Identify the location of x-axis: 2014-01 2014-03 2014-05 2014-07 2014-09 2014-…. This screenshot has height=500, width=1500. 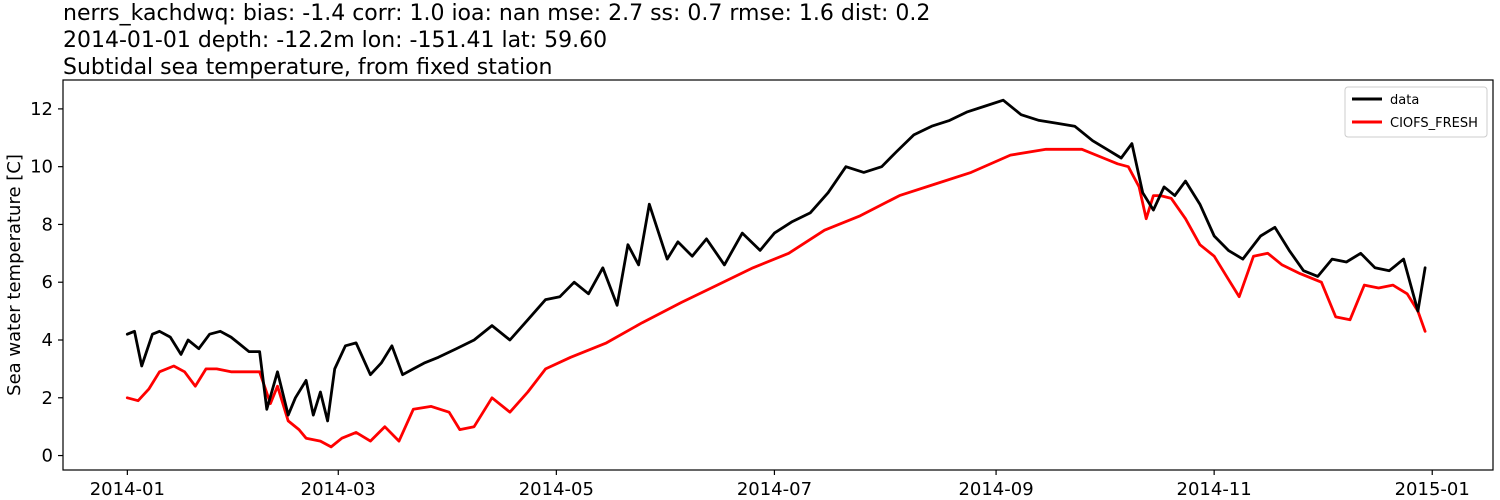
(780, 485).